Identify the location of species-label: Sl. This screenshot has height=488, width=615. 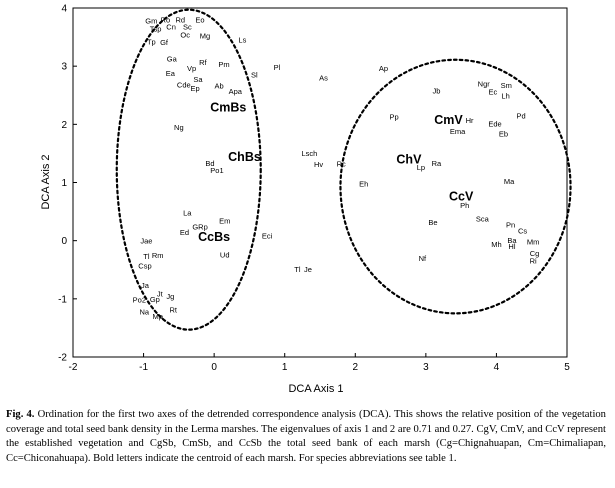
(254, 75).